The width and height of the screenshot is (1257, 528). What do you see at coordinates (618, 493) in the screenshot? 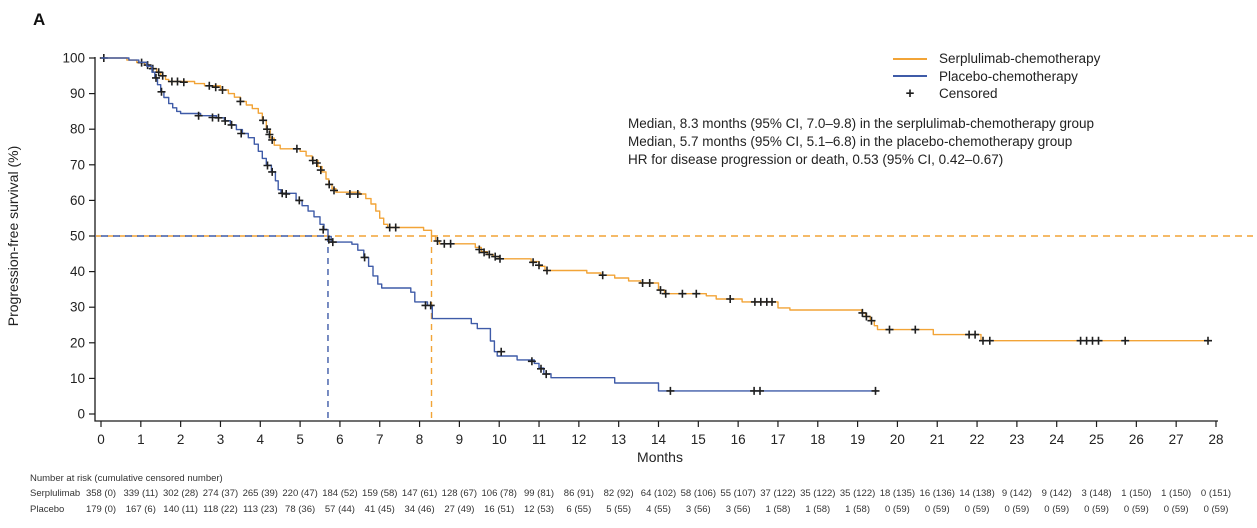
I see `risk-value: 82 (92)` at bounding box center [618, 493].